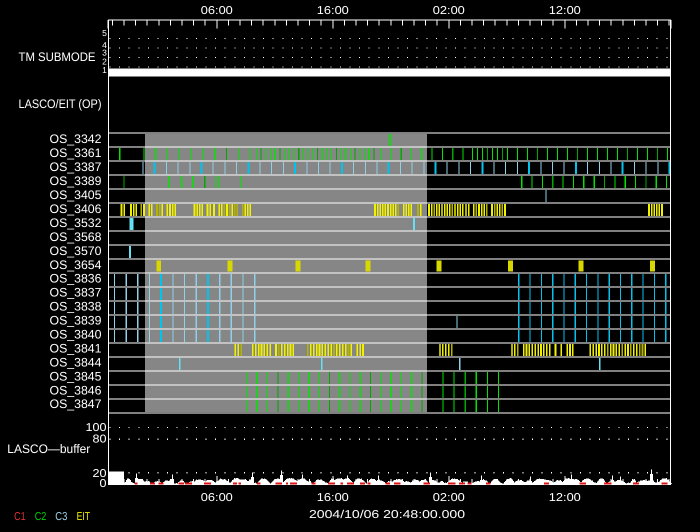 Image resolution: width=700 pixels, height=532 pixels. What do you see at coordinates (104, 53) in the screenshot?
I see `svg-text: 3` at bounding box center [104, 53].